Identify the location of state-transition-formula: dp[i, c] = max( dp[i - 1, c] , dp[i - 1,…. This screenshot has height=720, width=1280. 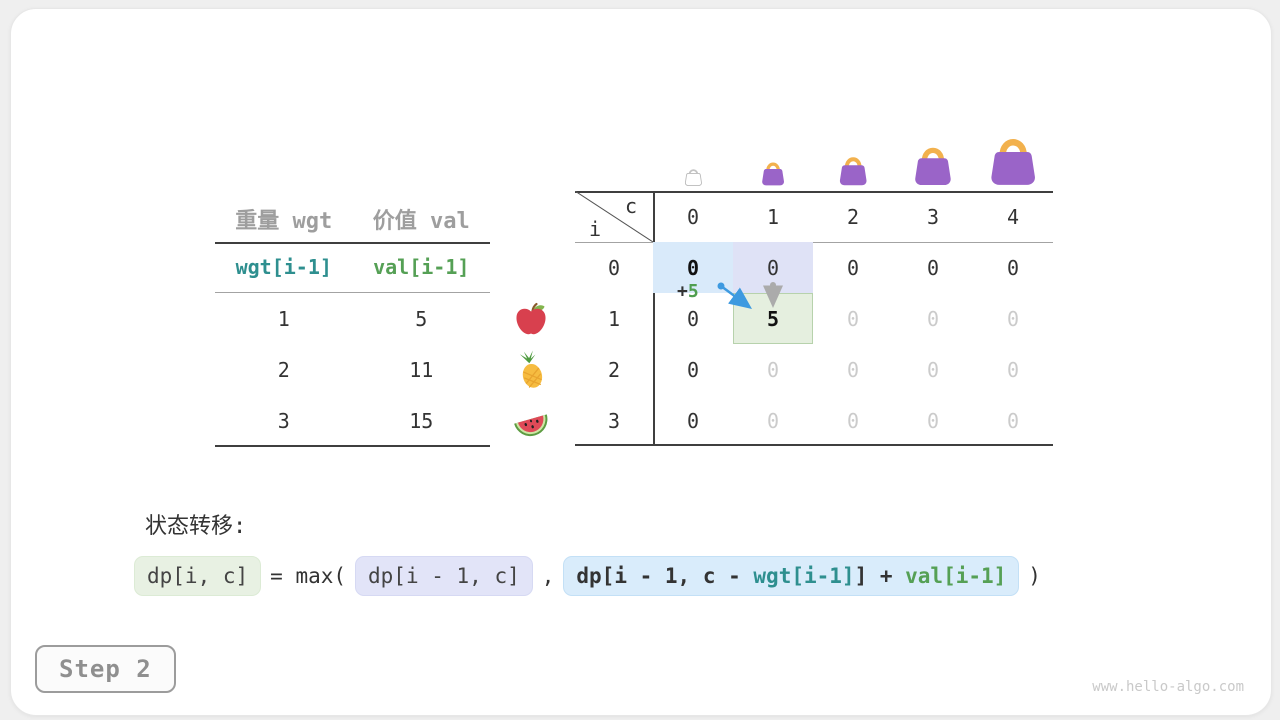
(587, 576).